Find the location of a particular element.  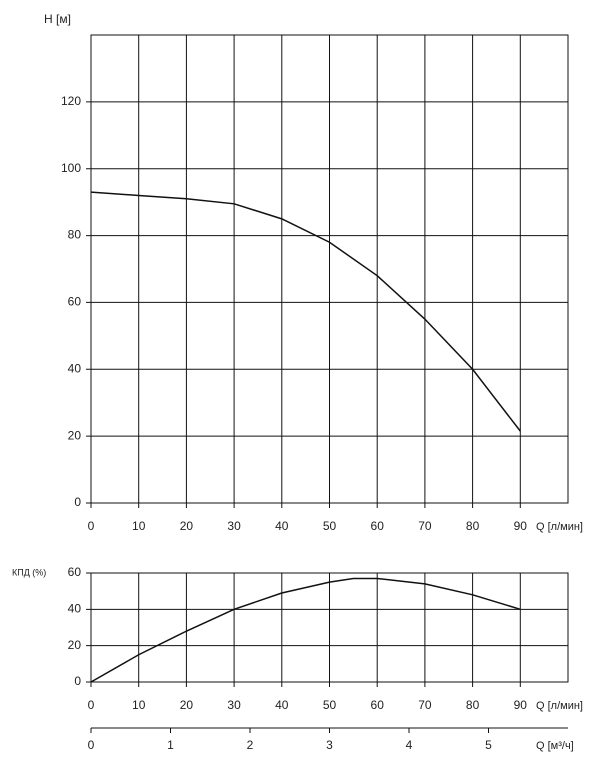

x2-tick-label: 3 is located at coordinates (329, 745).